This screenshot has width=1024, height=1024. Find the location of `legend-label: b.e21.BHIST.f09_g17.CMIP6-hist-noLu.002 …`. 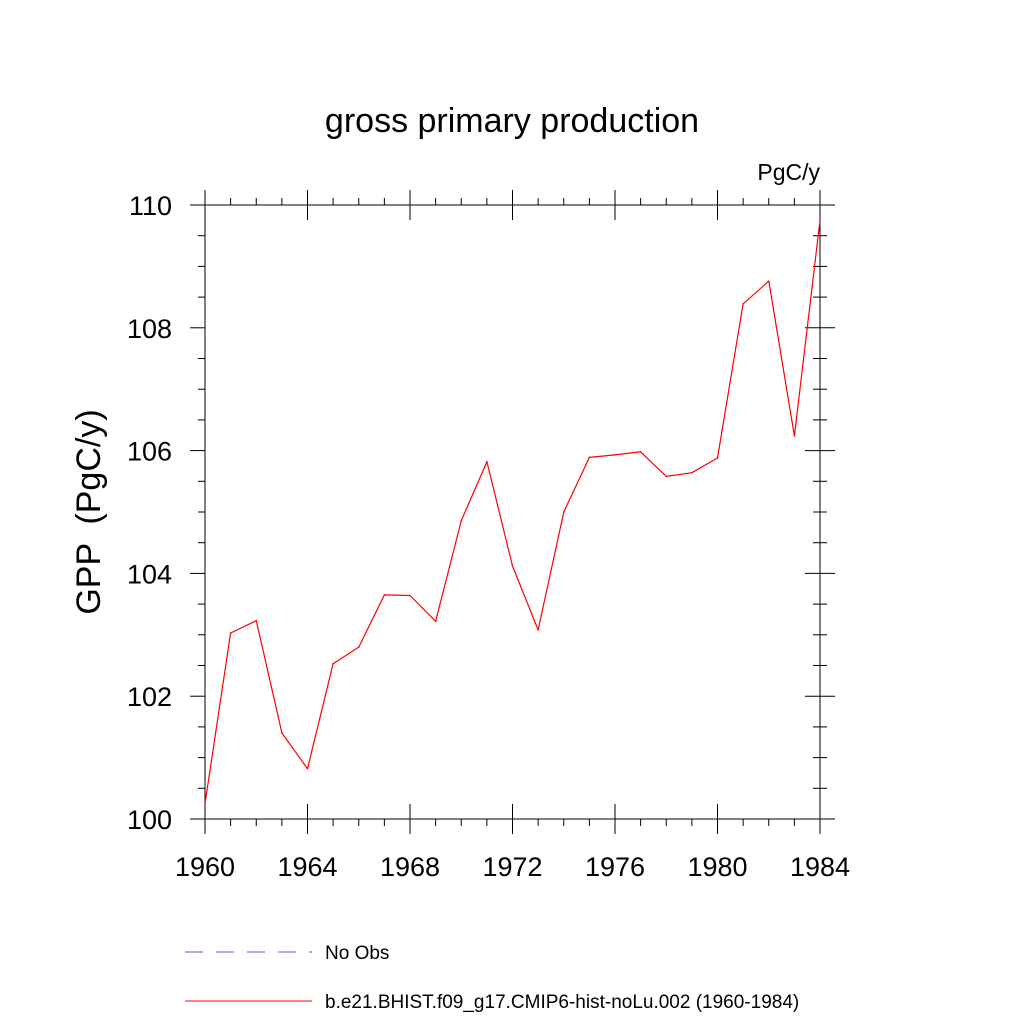

legend-label: b.e21.BHIST.f09_g17.CMIP6-hist-noLu.002 … is located at coordinates (562, 1002).